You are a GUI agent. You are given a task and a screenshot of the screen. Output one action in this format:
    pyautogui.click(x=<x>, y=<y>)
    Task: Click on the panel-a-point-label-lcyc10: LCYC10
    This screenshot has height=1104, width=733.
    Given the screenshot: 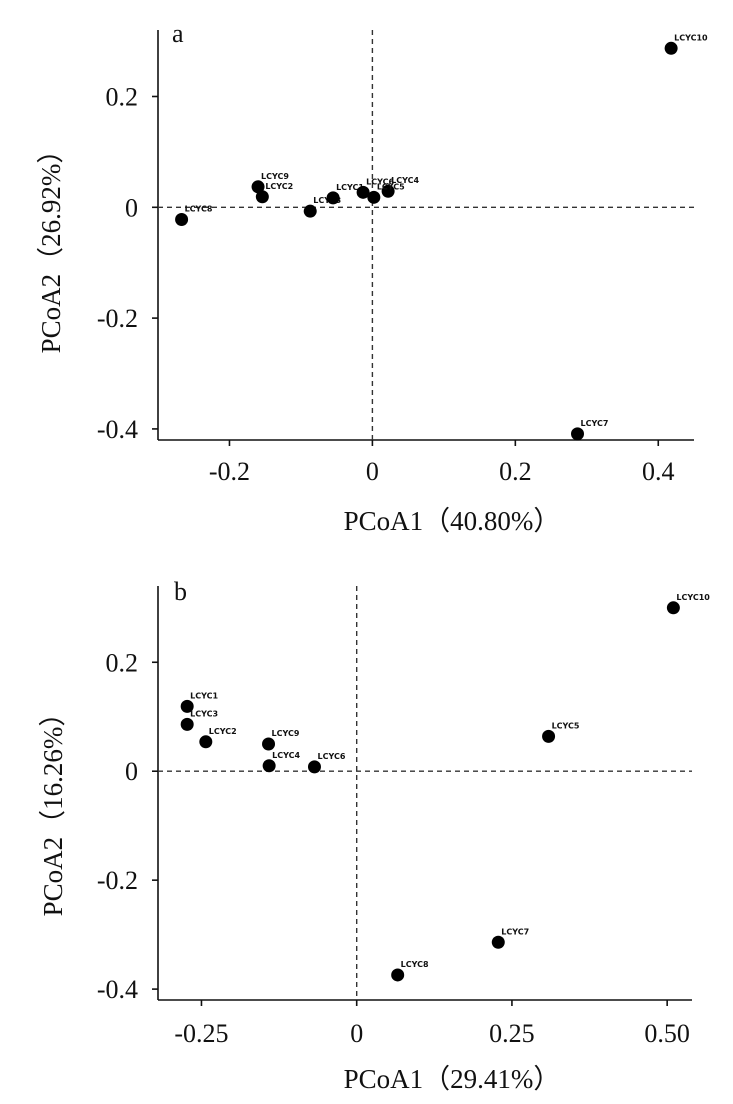 What is the action you would take?
    pyautogui.click(x=691, y=37)
    